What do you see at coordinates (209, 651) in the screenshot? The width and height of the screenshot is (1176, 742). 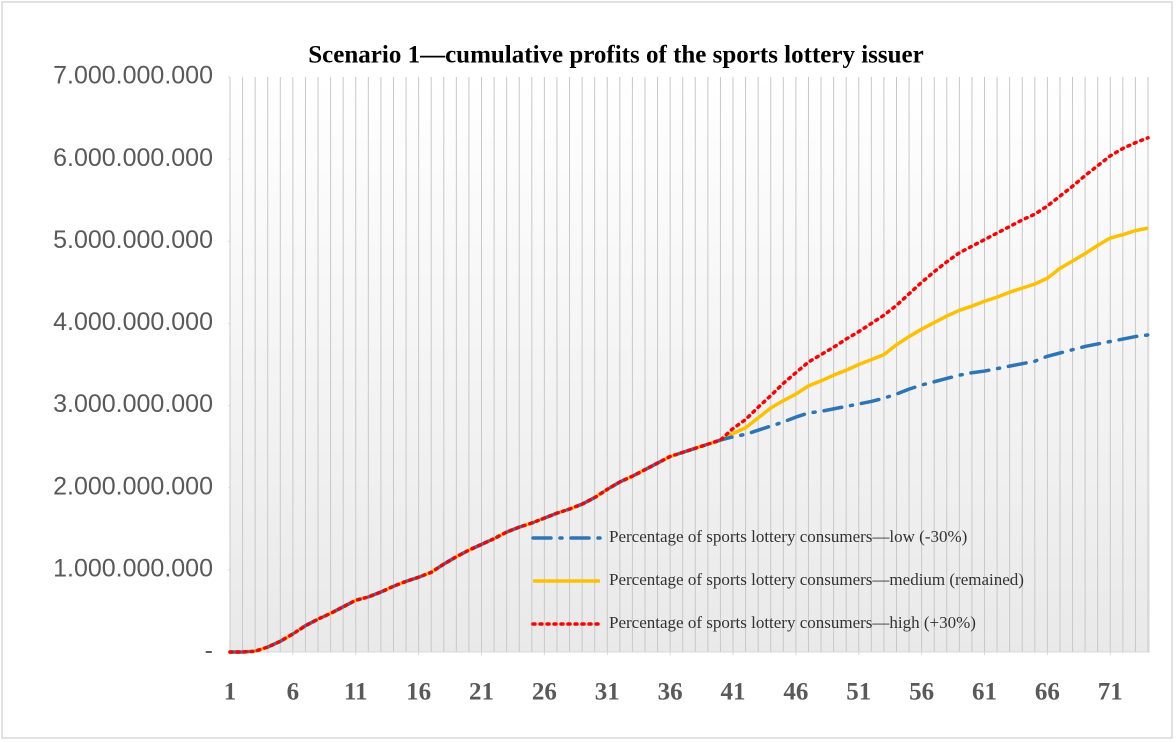 I see `y-tick-label: -` at bounding box center [209, 651].